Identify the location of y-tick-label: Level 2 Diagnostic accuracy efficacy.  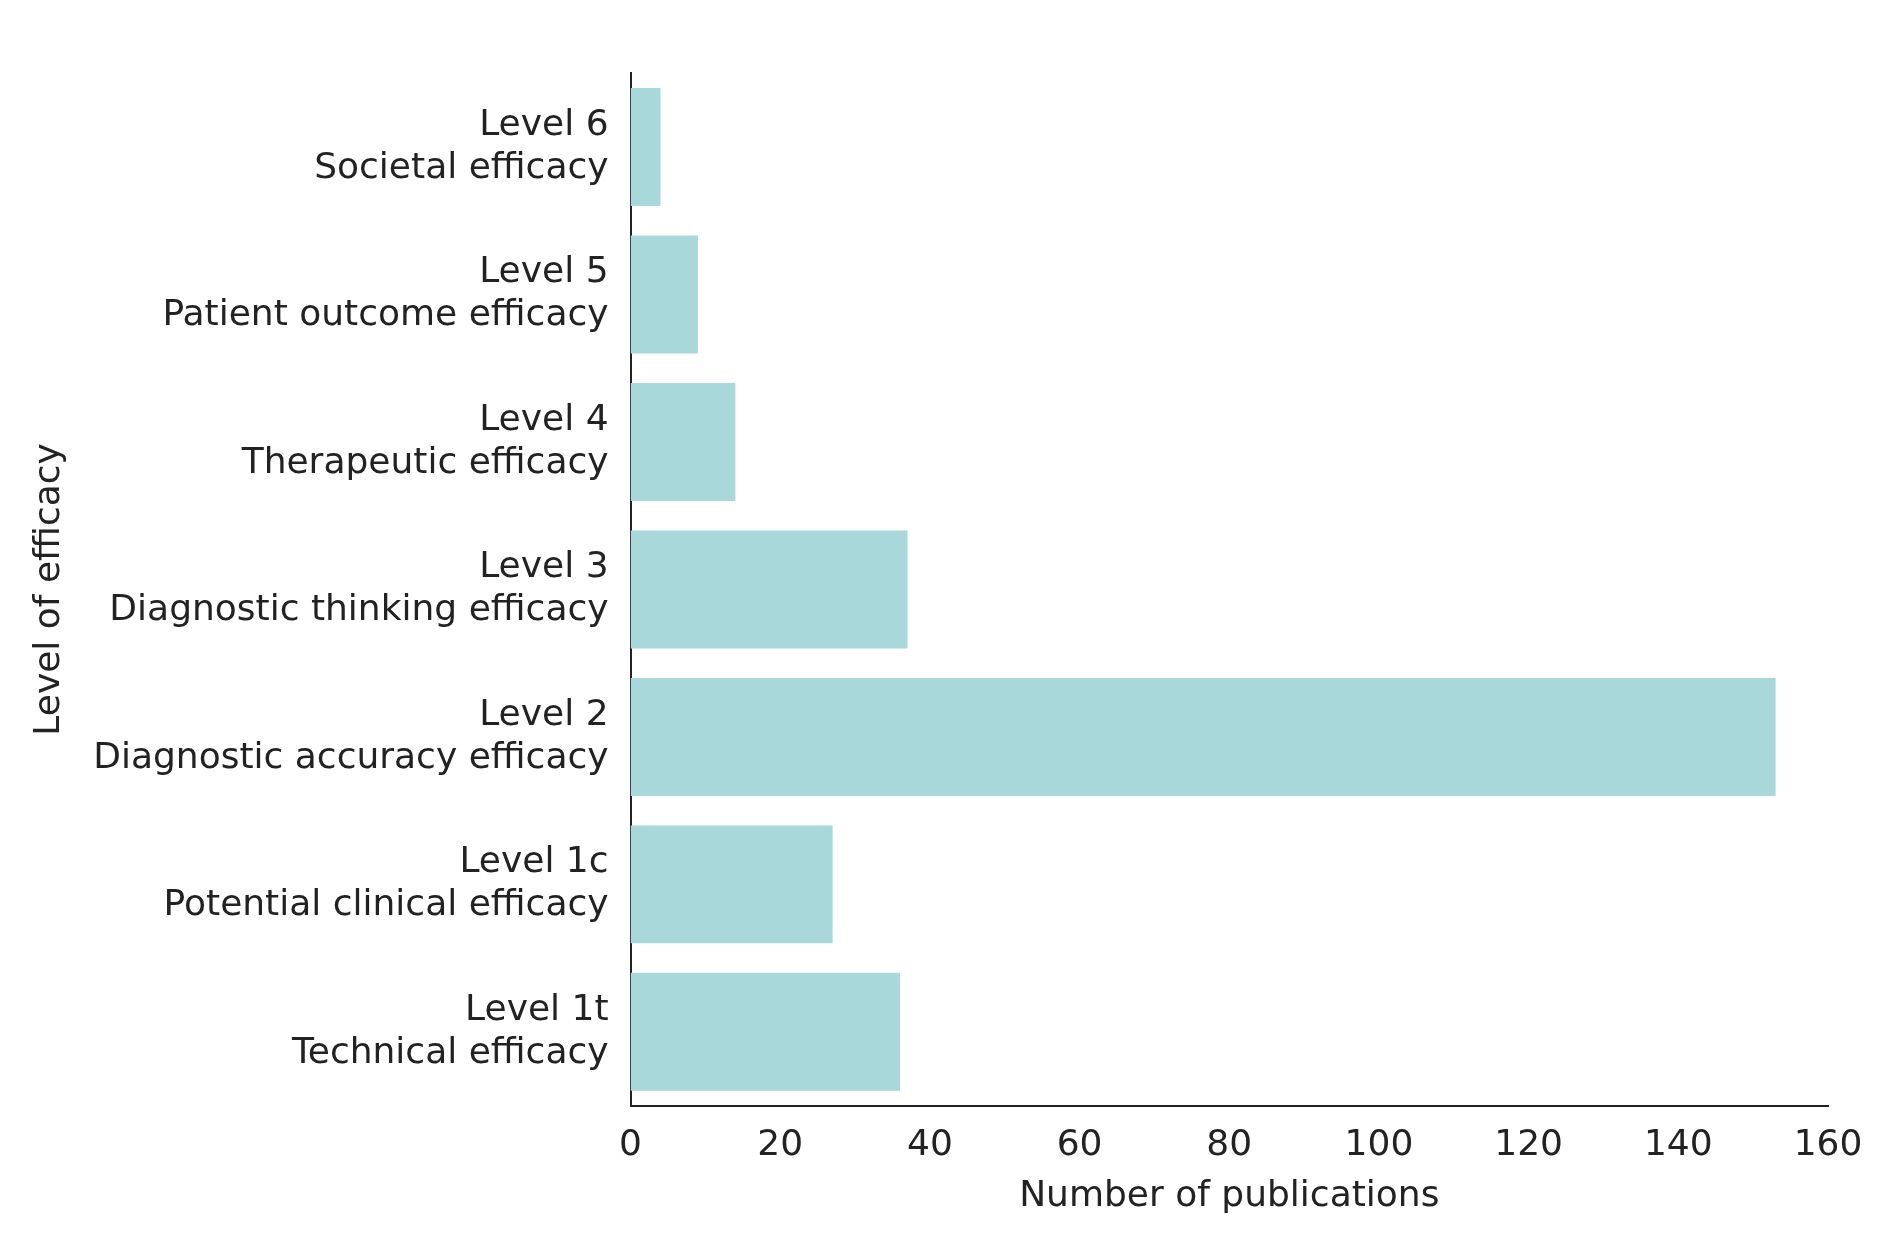
(351, 733).